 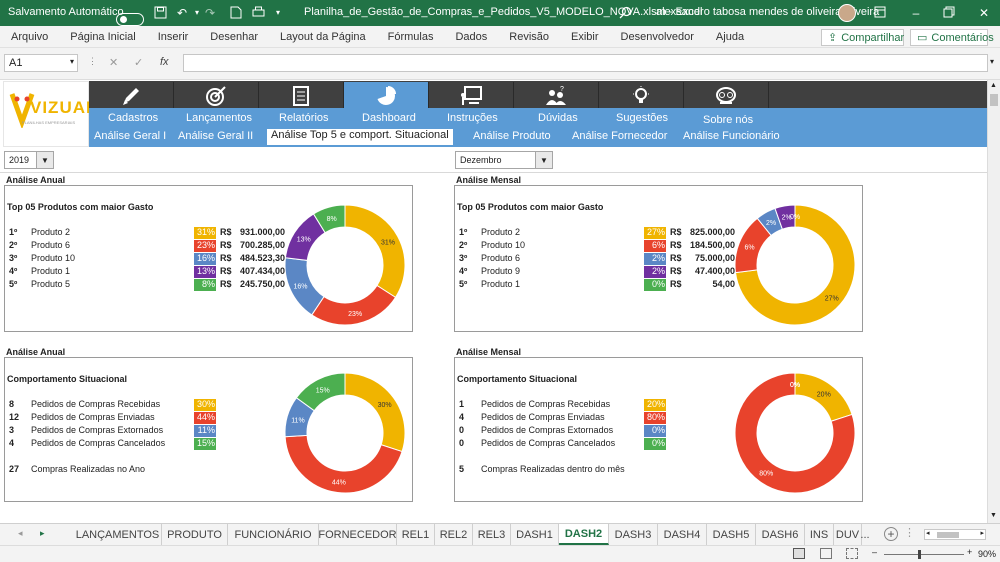 What do you see at coordinates (848, 534) in the screenshot?
I see `tab-duv: DUV` at bounding box center [848, 534].